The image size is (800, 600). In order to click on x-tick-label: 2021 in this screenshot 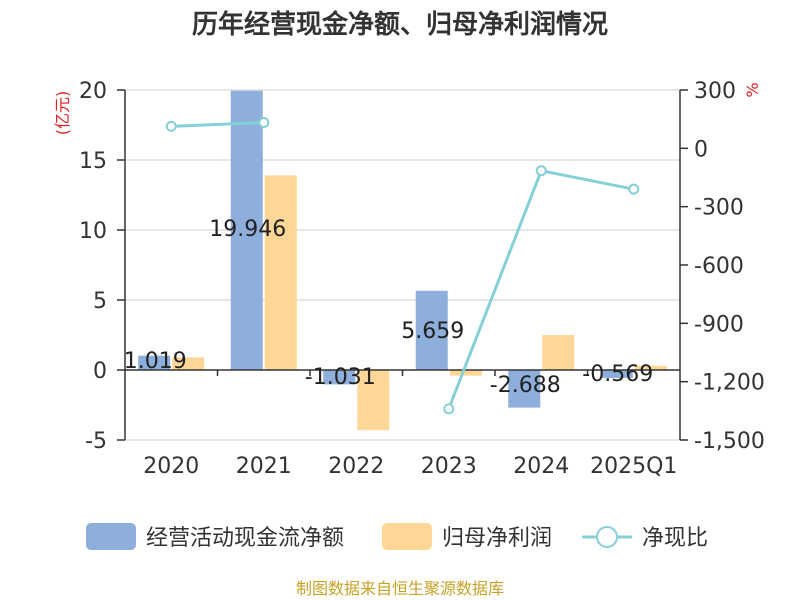, I will do `click(264, 466)`.